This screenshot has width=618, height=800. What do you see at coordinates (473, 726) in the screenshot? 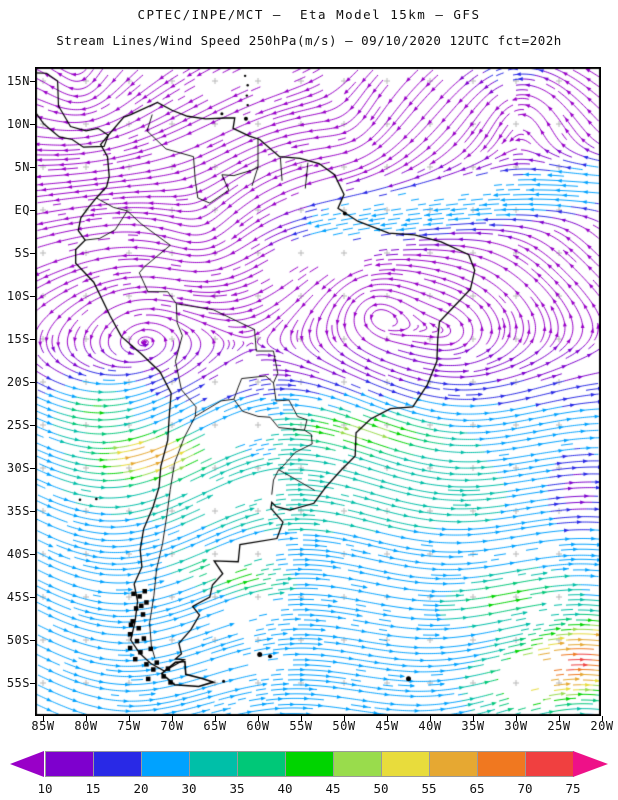
I see `lon-tick-label: 35W` at bounding box center [473, 726].